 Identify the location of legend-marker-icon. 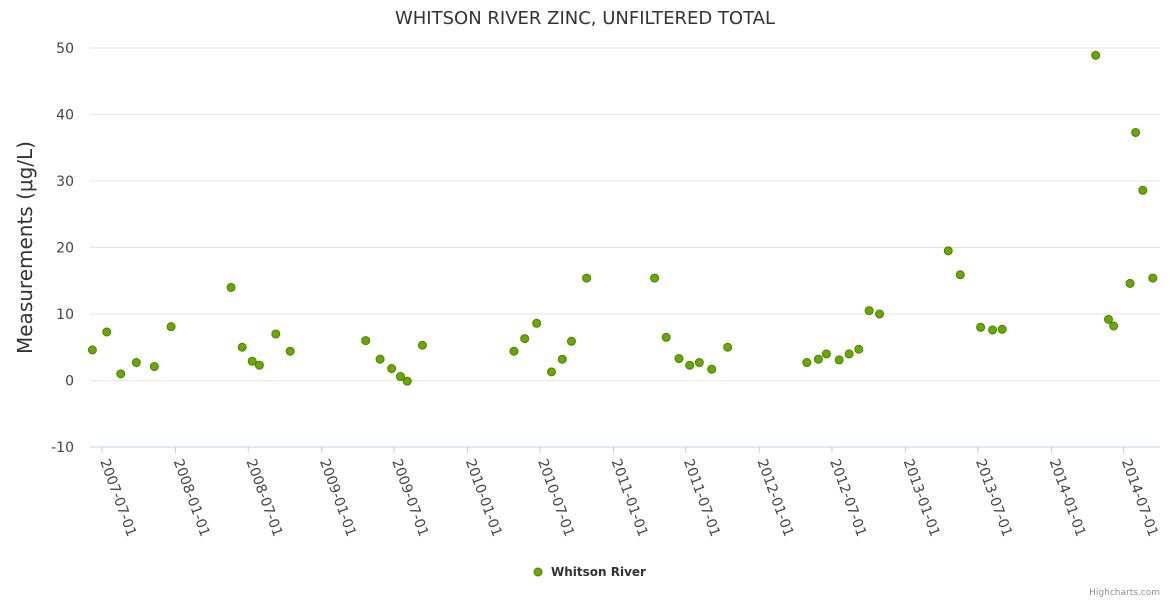
(538, 572).